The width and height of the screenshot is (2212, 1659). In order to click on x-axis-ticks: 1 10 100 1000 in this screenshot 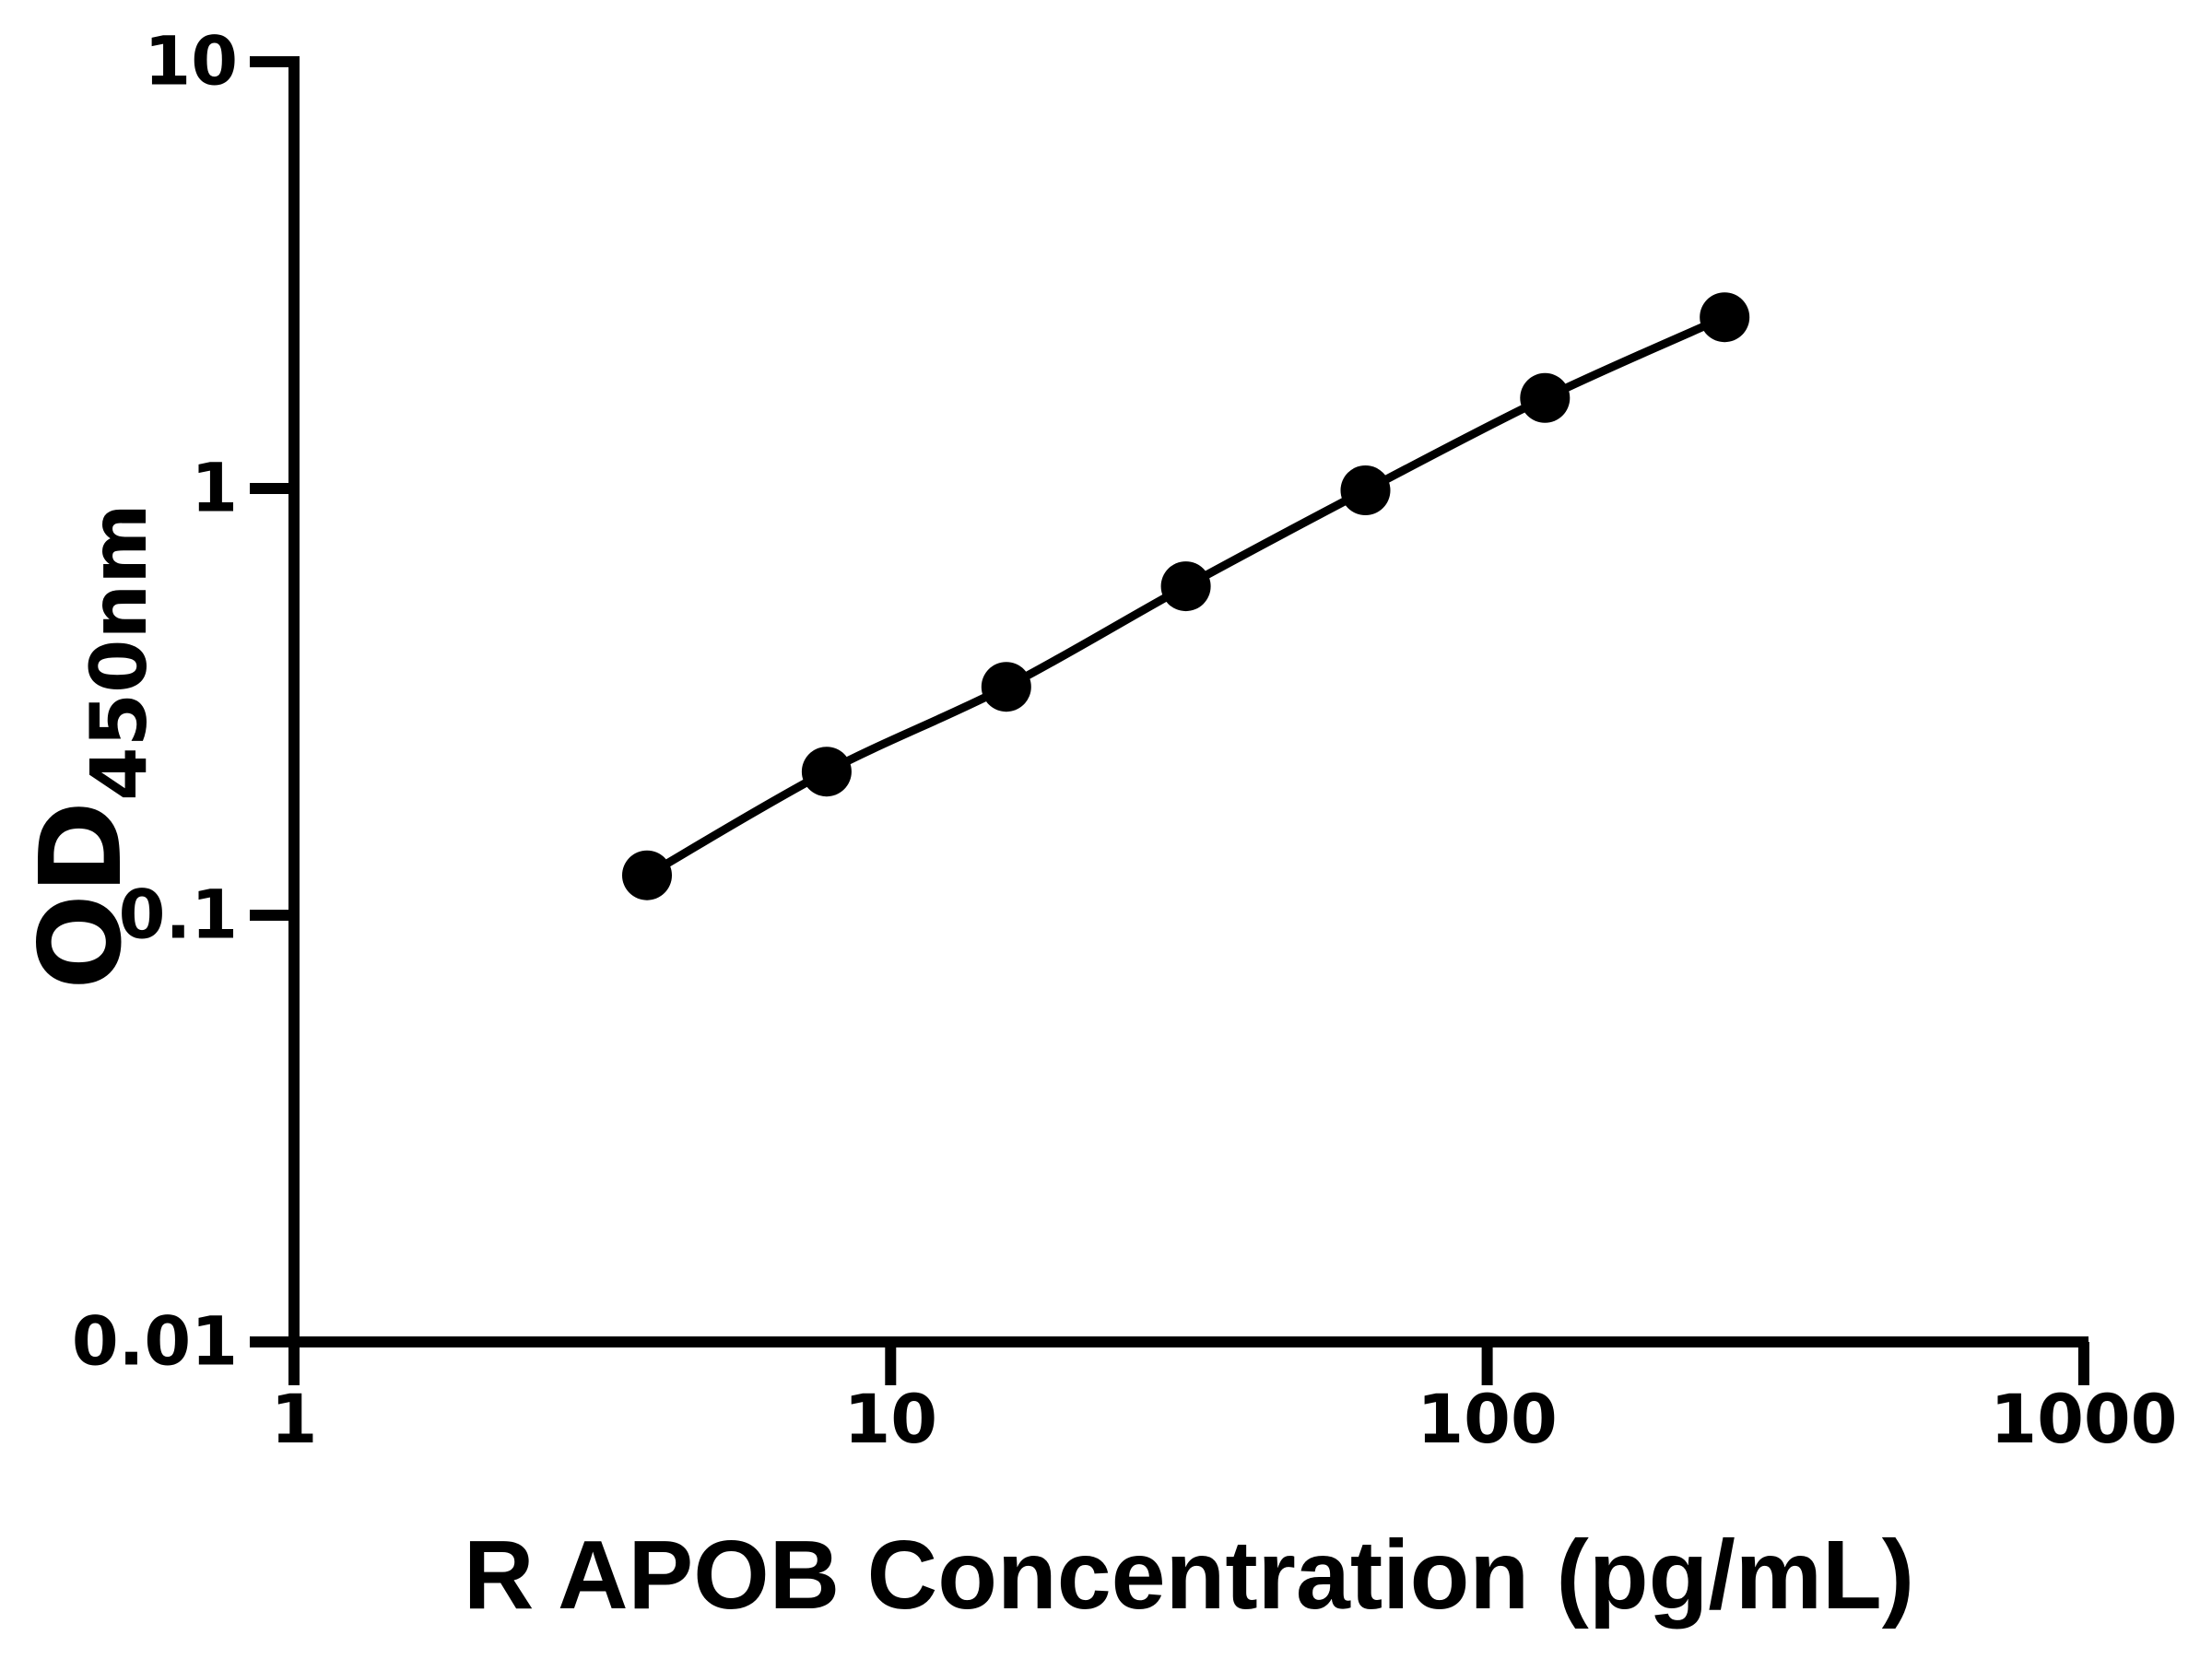, I will do `click(1224, 1400)`.